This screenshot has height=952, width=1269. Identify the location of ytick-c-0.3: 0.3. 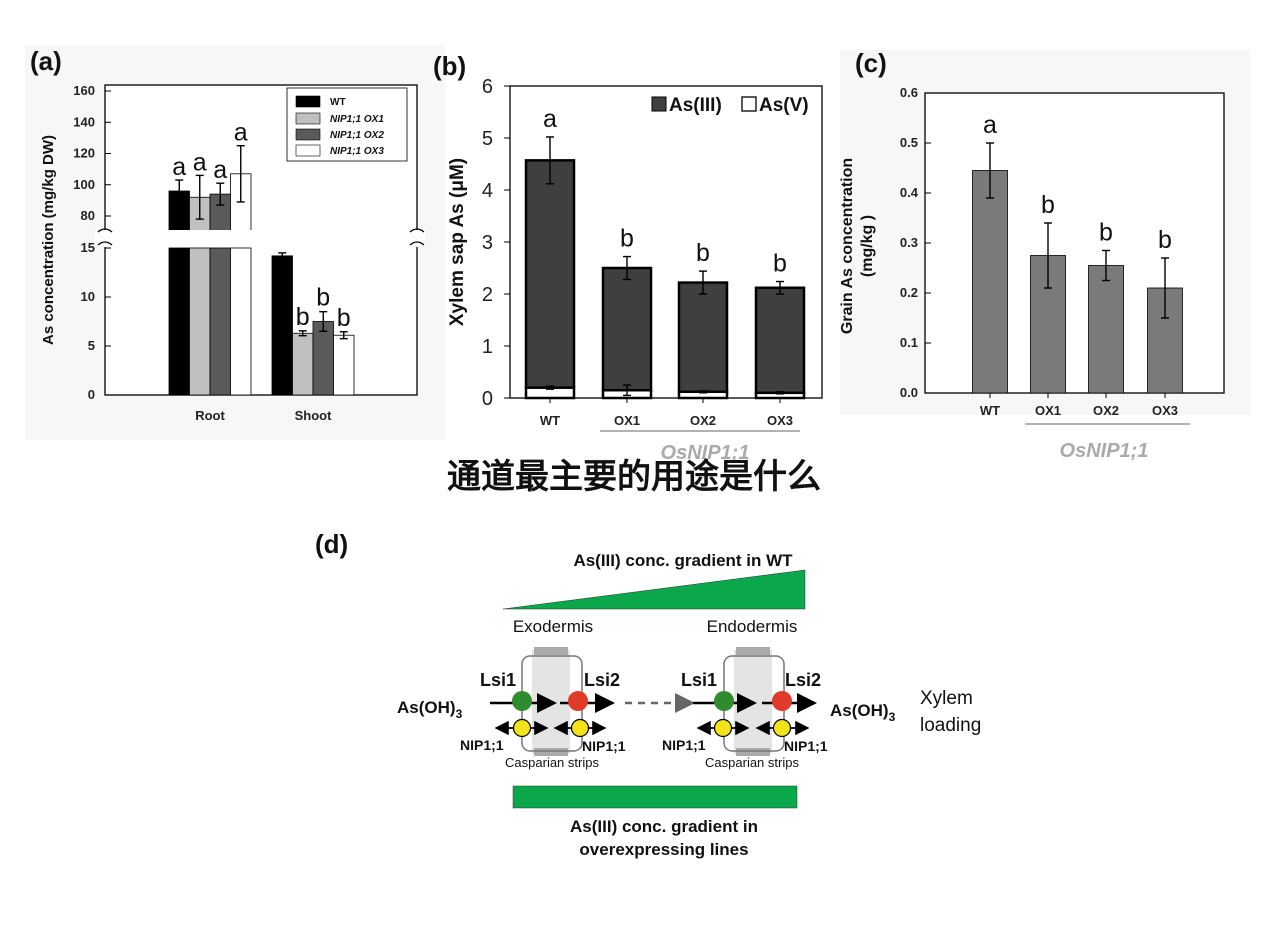
(909, 242).